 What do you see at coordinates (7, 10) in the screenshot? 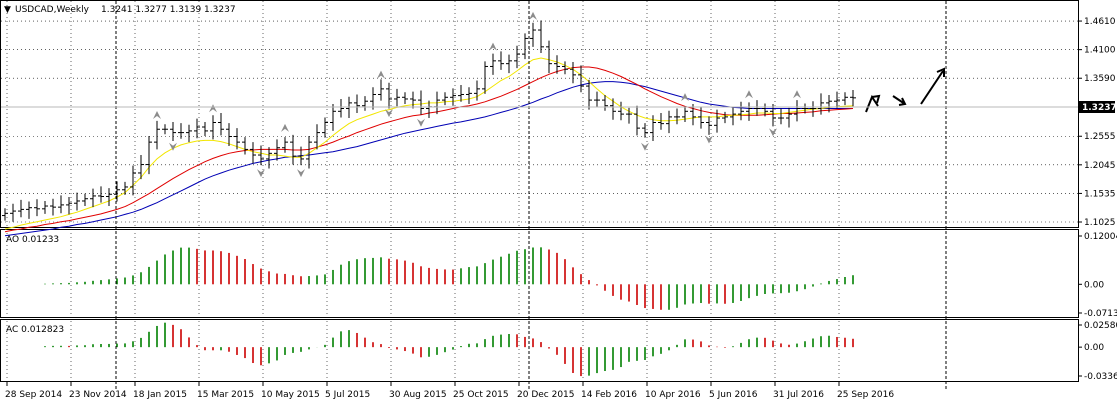
I see `collapse-triangle-icon: ▼` at bounding box center [7, 10].